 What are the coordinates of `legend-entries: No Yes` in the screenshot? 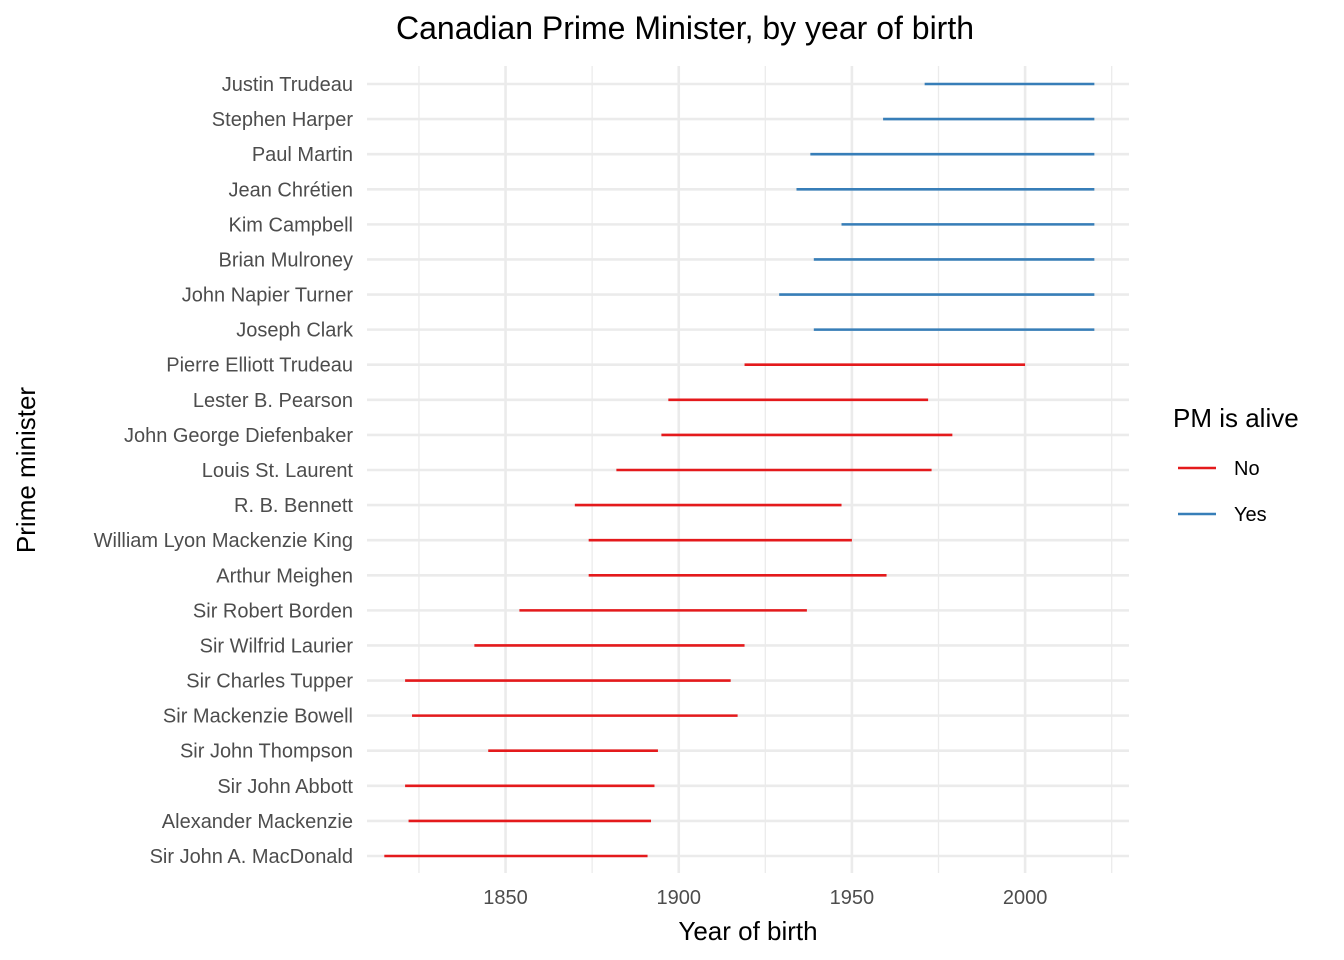 It's located at (1222, 492).